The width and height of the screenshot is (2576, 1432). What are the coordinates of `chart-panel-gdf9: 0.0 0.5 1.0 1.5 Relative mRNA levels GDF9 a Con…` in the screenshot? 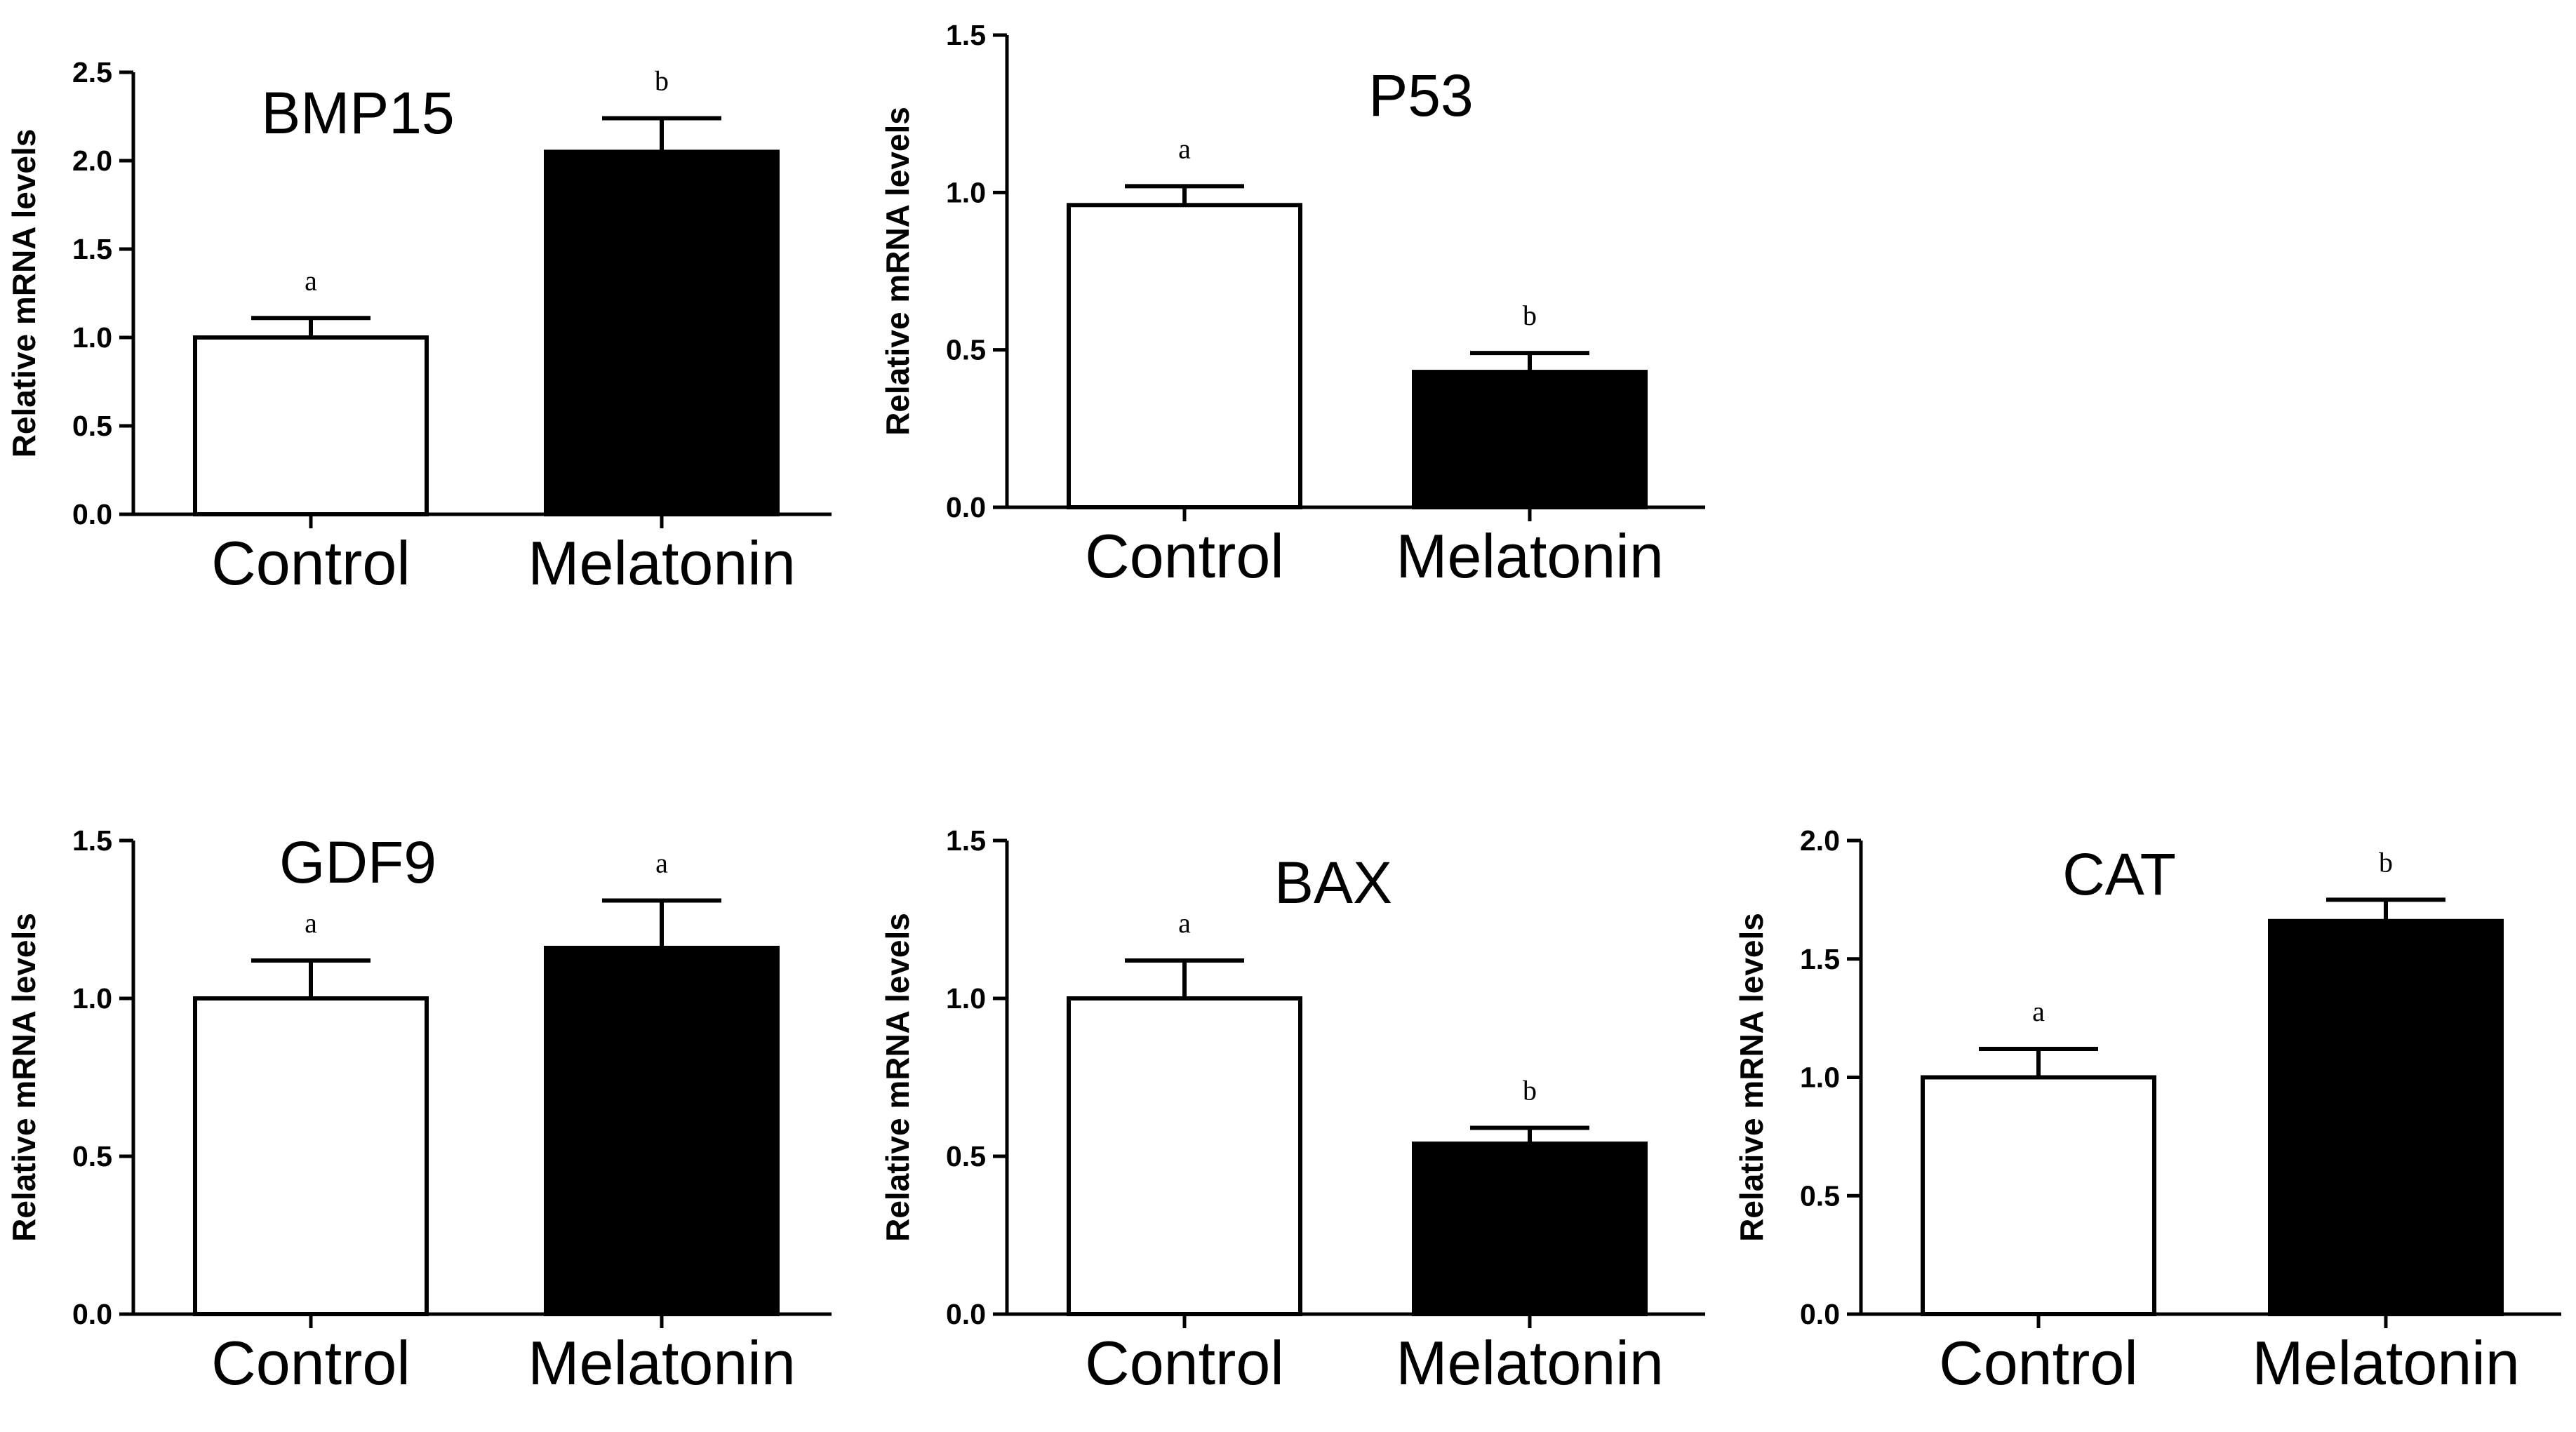 It's located at (419, 1111).